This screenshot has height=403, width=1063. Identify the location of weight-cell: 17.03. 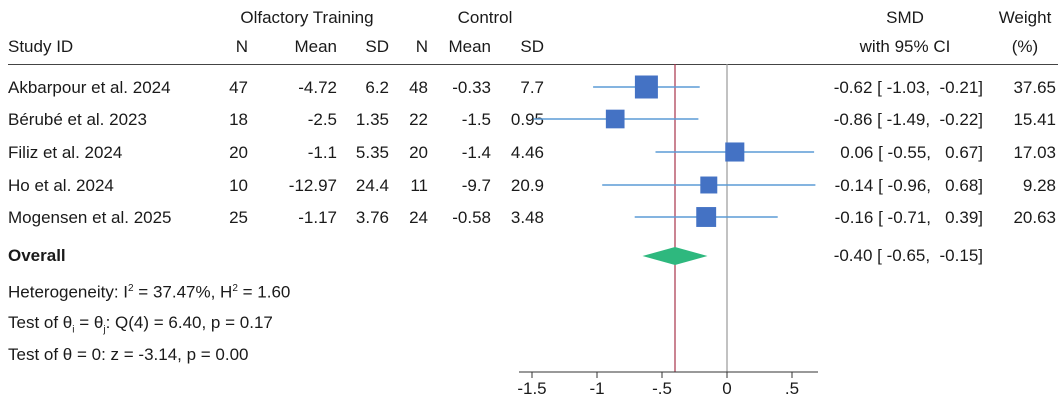
(1034, 152).